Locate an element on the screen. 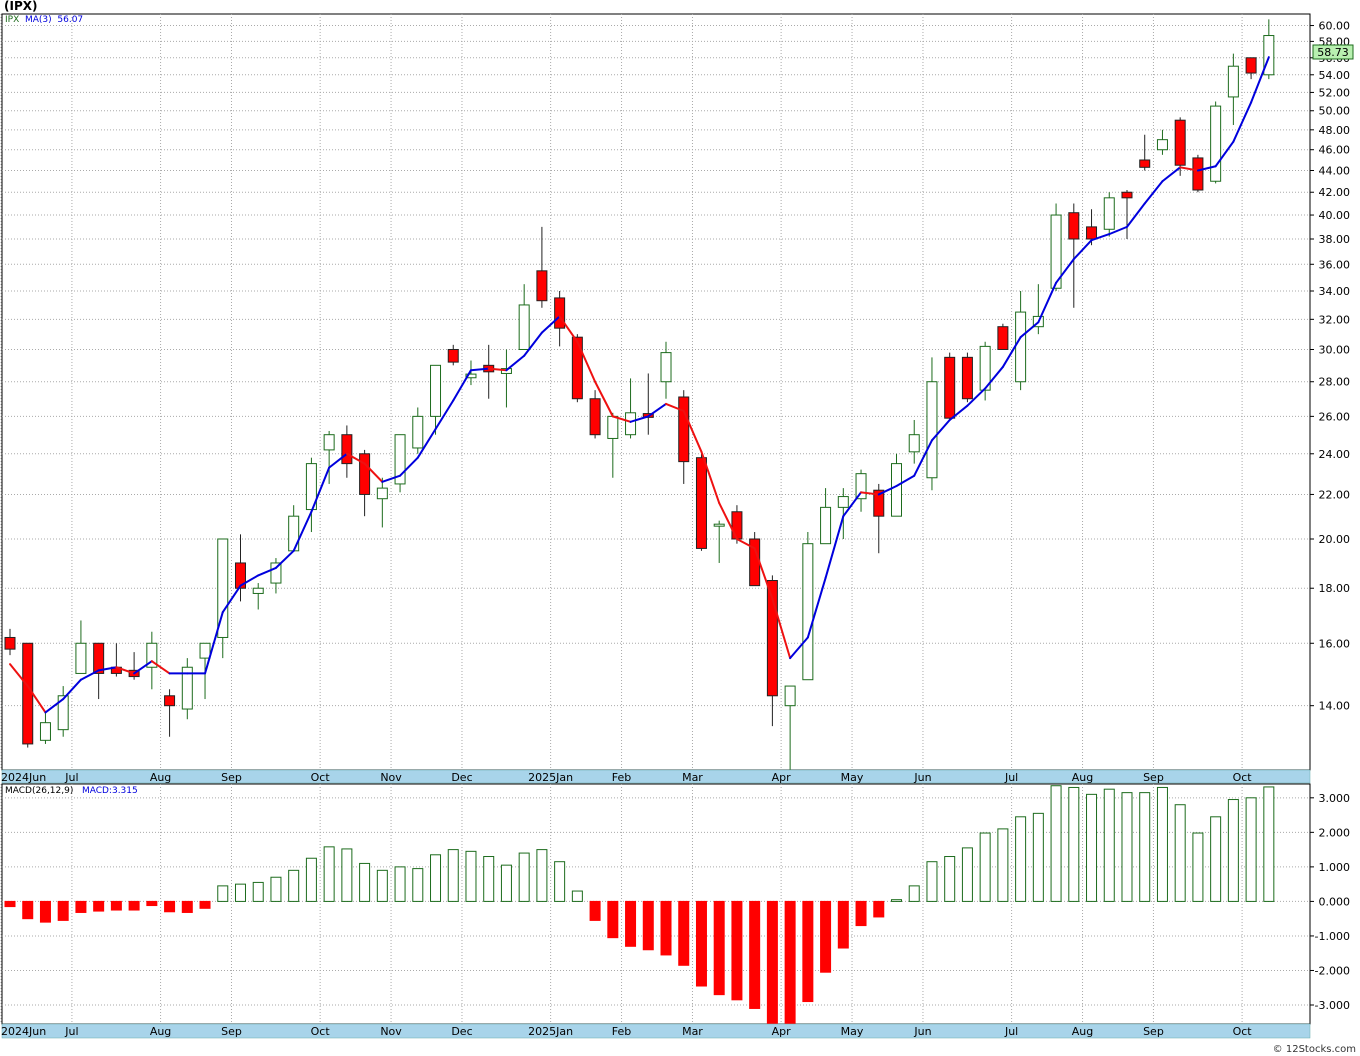 Image resolution: width=1360 pixels, height=1056 pixels. macd-legend-label: MACD(26,12,9) is located at coordinates (39, 791).